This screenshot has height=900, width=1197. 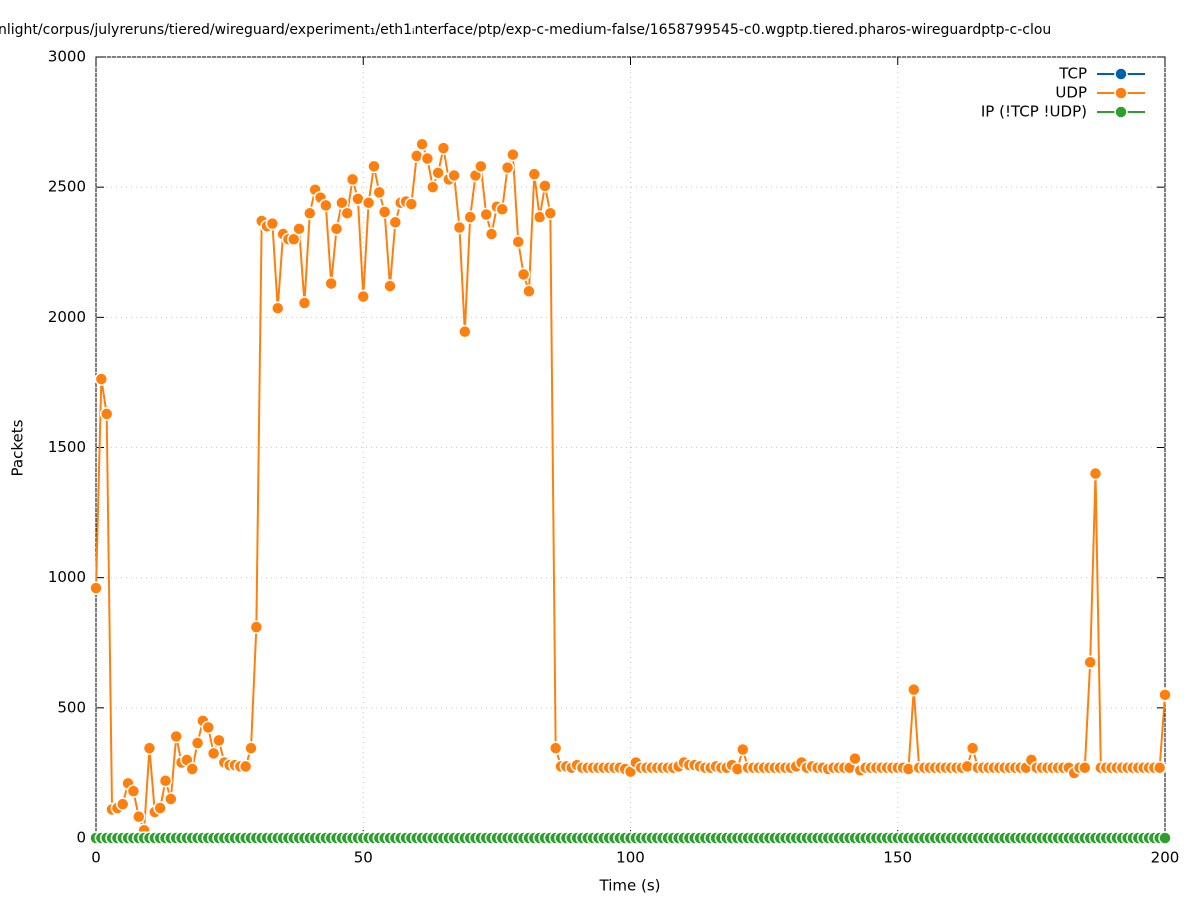 What do you see at coordinates (67, 57) in the screenshot?
I see `y-tick-label: 3000` at bounding box center [67, 57].